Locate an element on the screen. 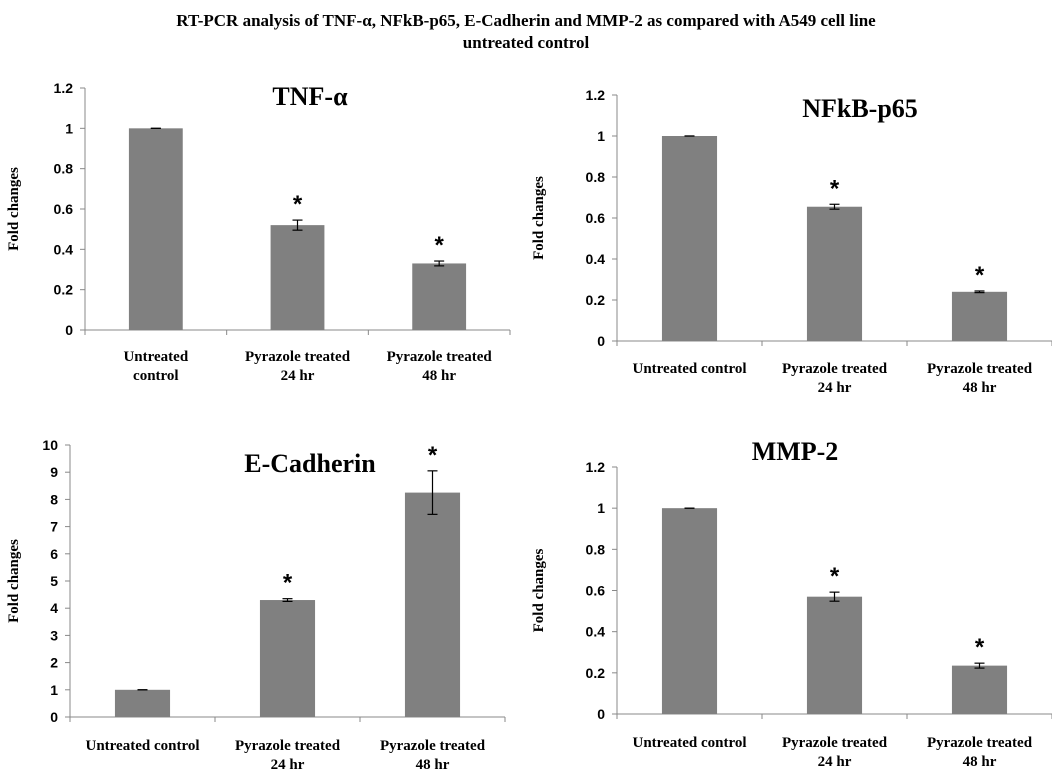 This screenshot has height=773, width=1052. y-tick-label: 8 is located at coordinates (54, 499).